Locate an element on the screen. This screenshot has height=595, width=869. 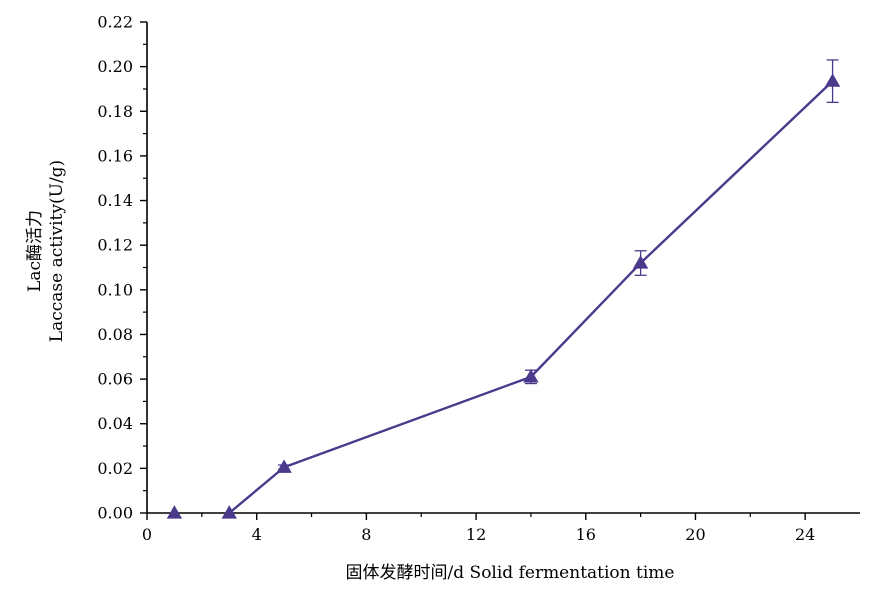
y-tick-label: 0.14 is located at coordinates (115, 200).